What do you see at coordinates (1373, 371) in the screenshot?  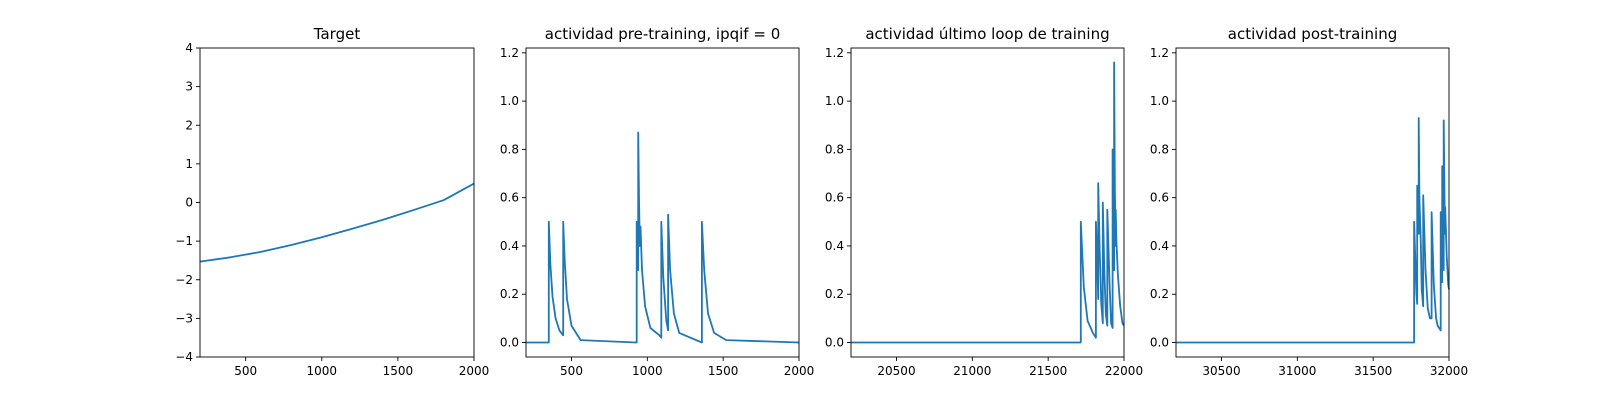 I see `x-tick-label: 31500` at bounding box center [1373, 371].